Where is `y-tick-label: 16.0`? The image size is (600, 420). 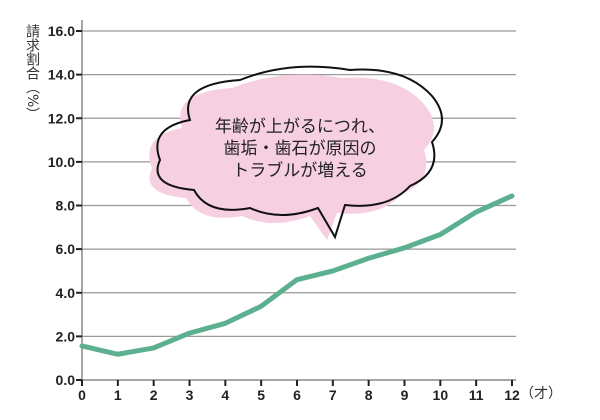 y-tick-label: 16.0 is located at coordinates (61, 31).